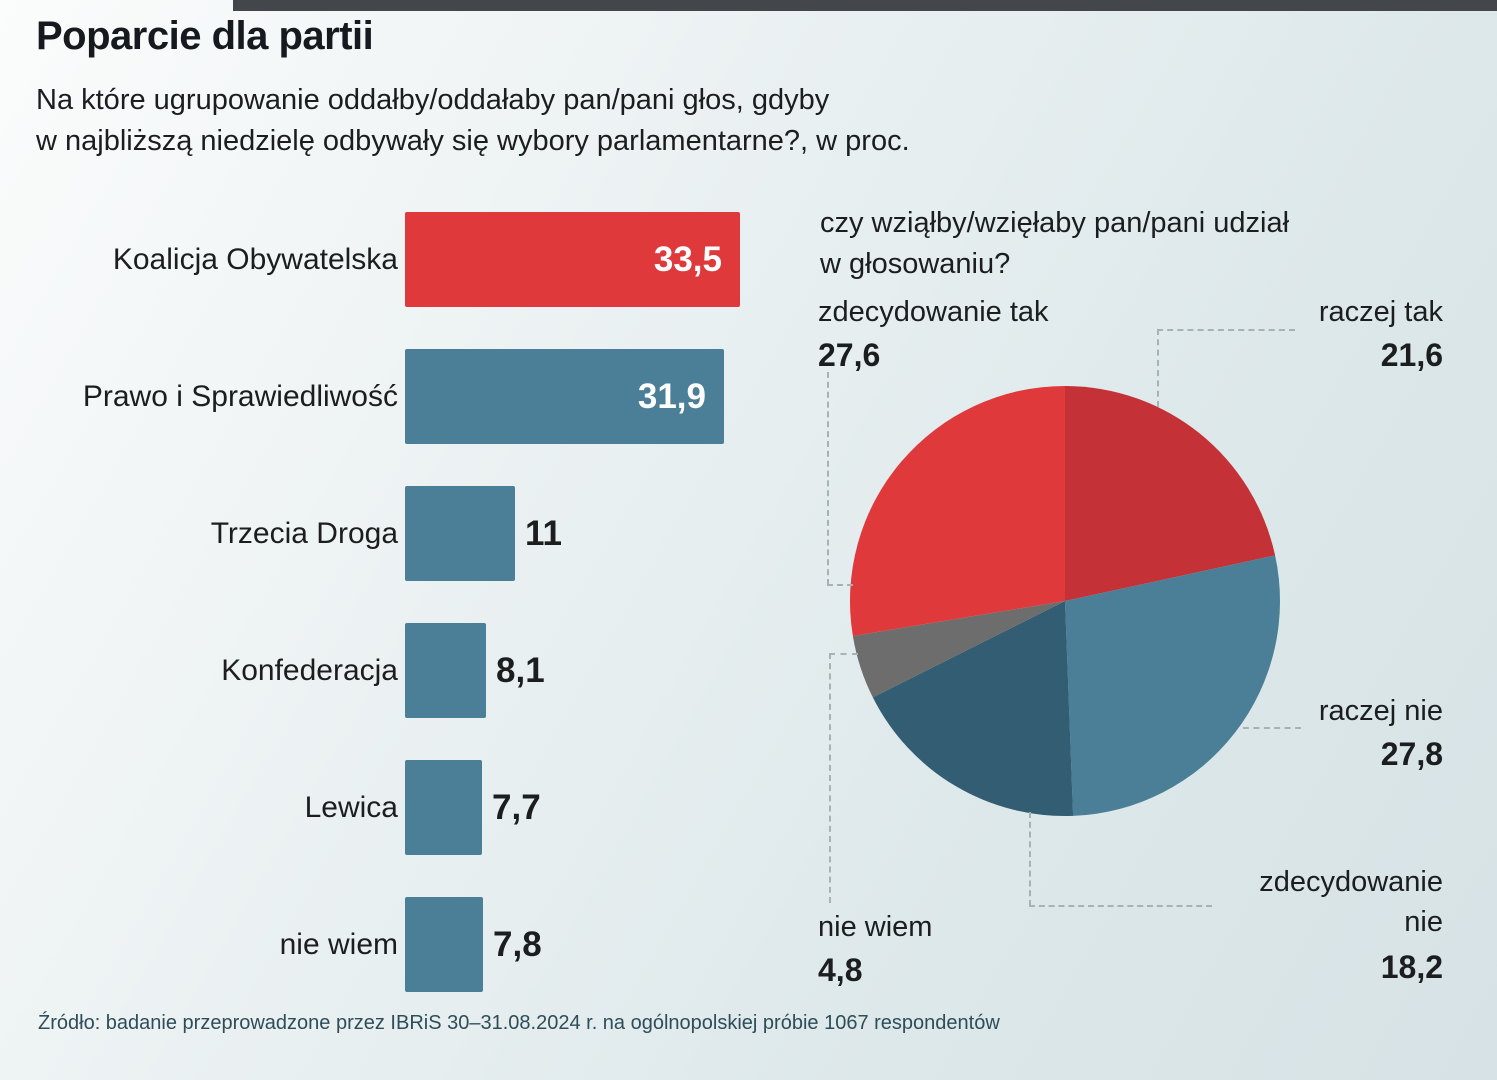 Image resolution: width=1497 pixels, height=1080 pixels. What do you see at coordinates (933, 333) in the screenshot?
I see `pie-label-zdecydowanie-tak: zdecydowanie tak 27,6` at bounding box center [933, 333].